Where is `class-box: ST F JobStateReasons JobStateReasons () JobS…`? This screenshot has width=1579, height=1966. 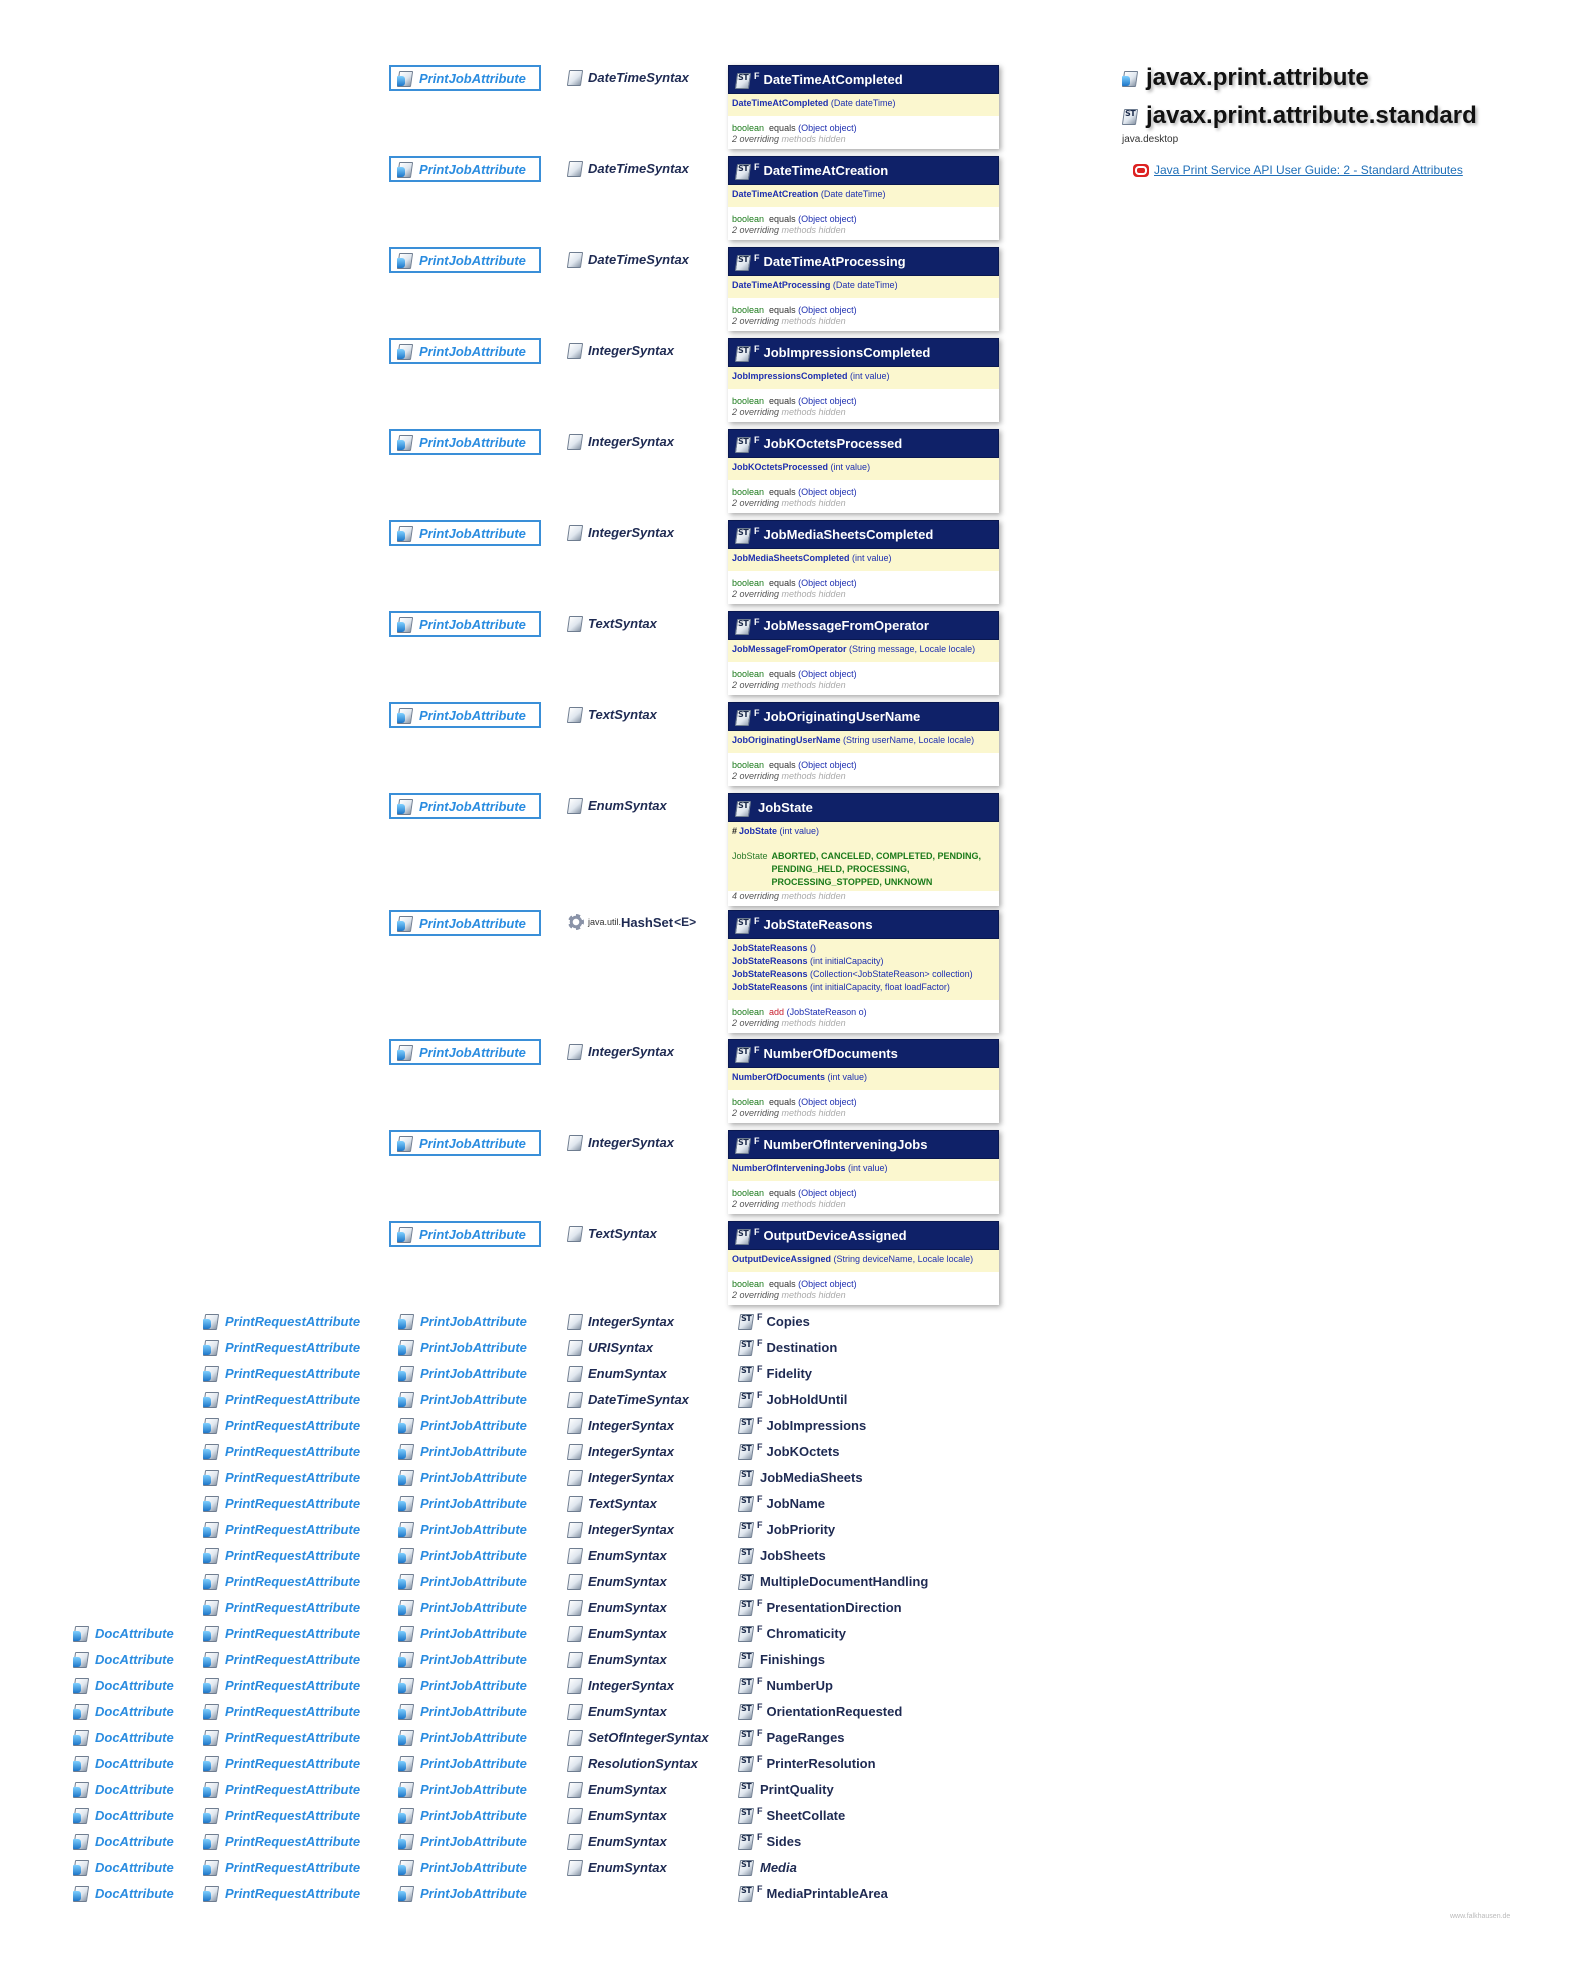 class-box: ST F JobStateReasons JobStateReasons () JobS… is located at coordinates (863, 971).